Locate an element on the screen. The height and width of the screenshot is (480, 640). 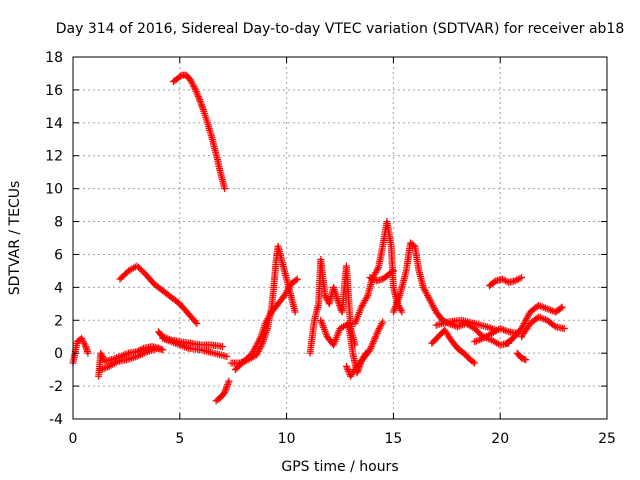
series-track-v is located at coordinates (521, 356).